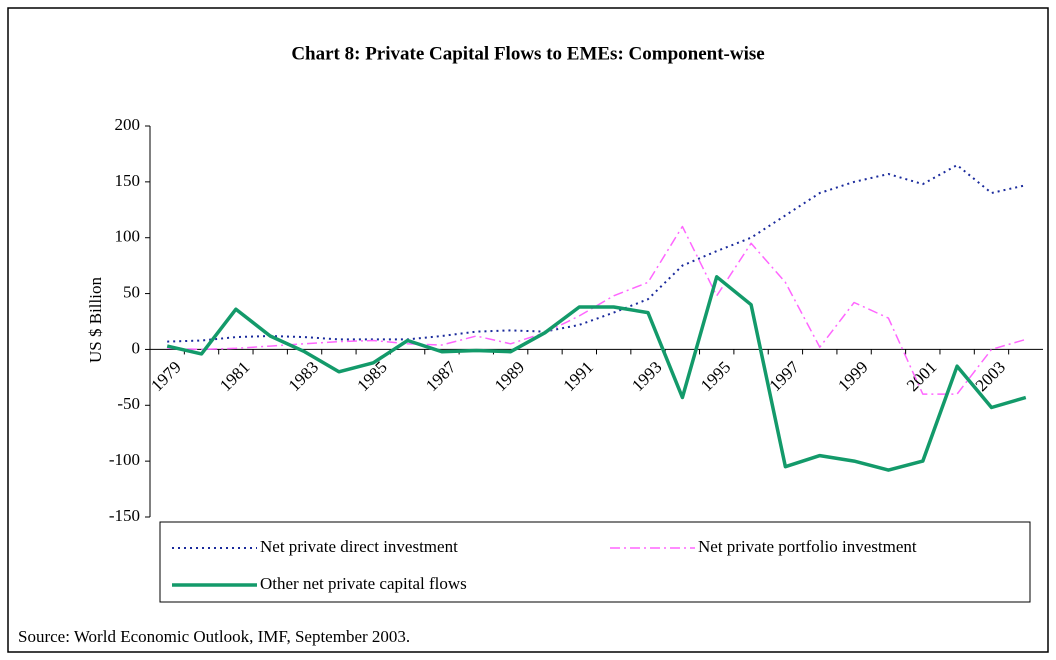  What do you see at coordinates (124, 459) in the screenshot?
I see `y-tick-label: -100` at bounding box center [124, 459].